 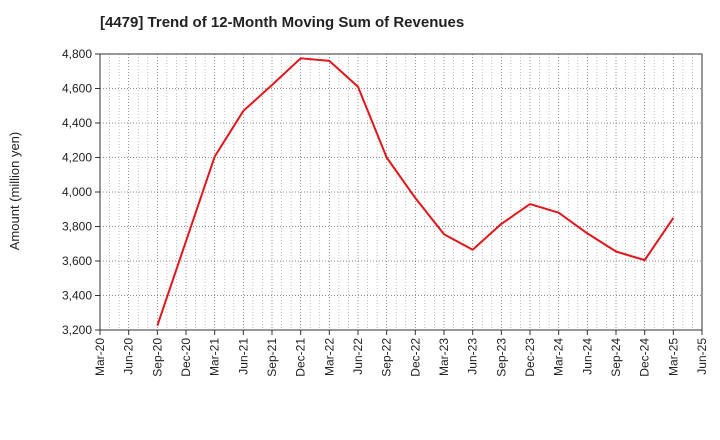 What do you see at coordinates (673, 357) in the screenshot?
I see `x-tick-label: Mar-25` at bounding box center [673, 357].